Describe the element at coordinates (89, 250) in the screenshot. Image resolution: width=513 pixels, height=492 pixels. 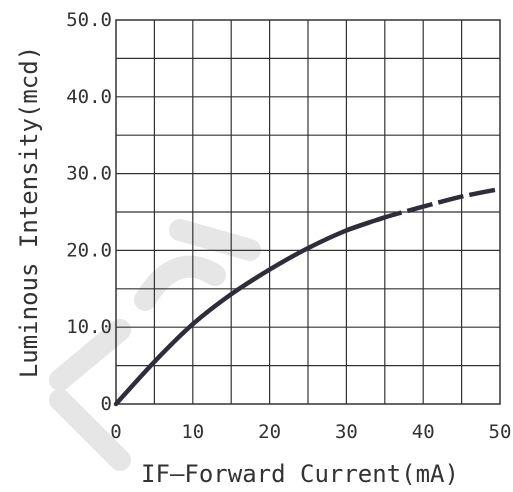
I see `y-tick-label: 20.0` at that location.